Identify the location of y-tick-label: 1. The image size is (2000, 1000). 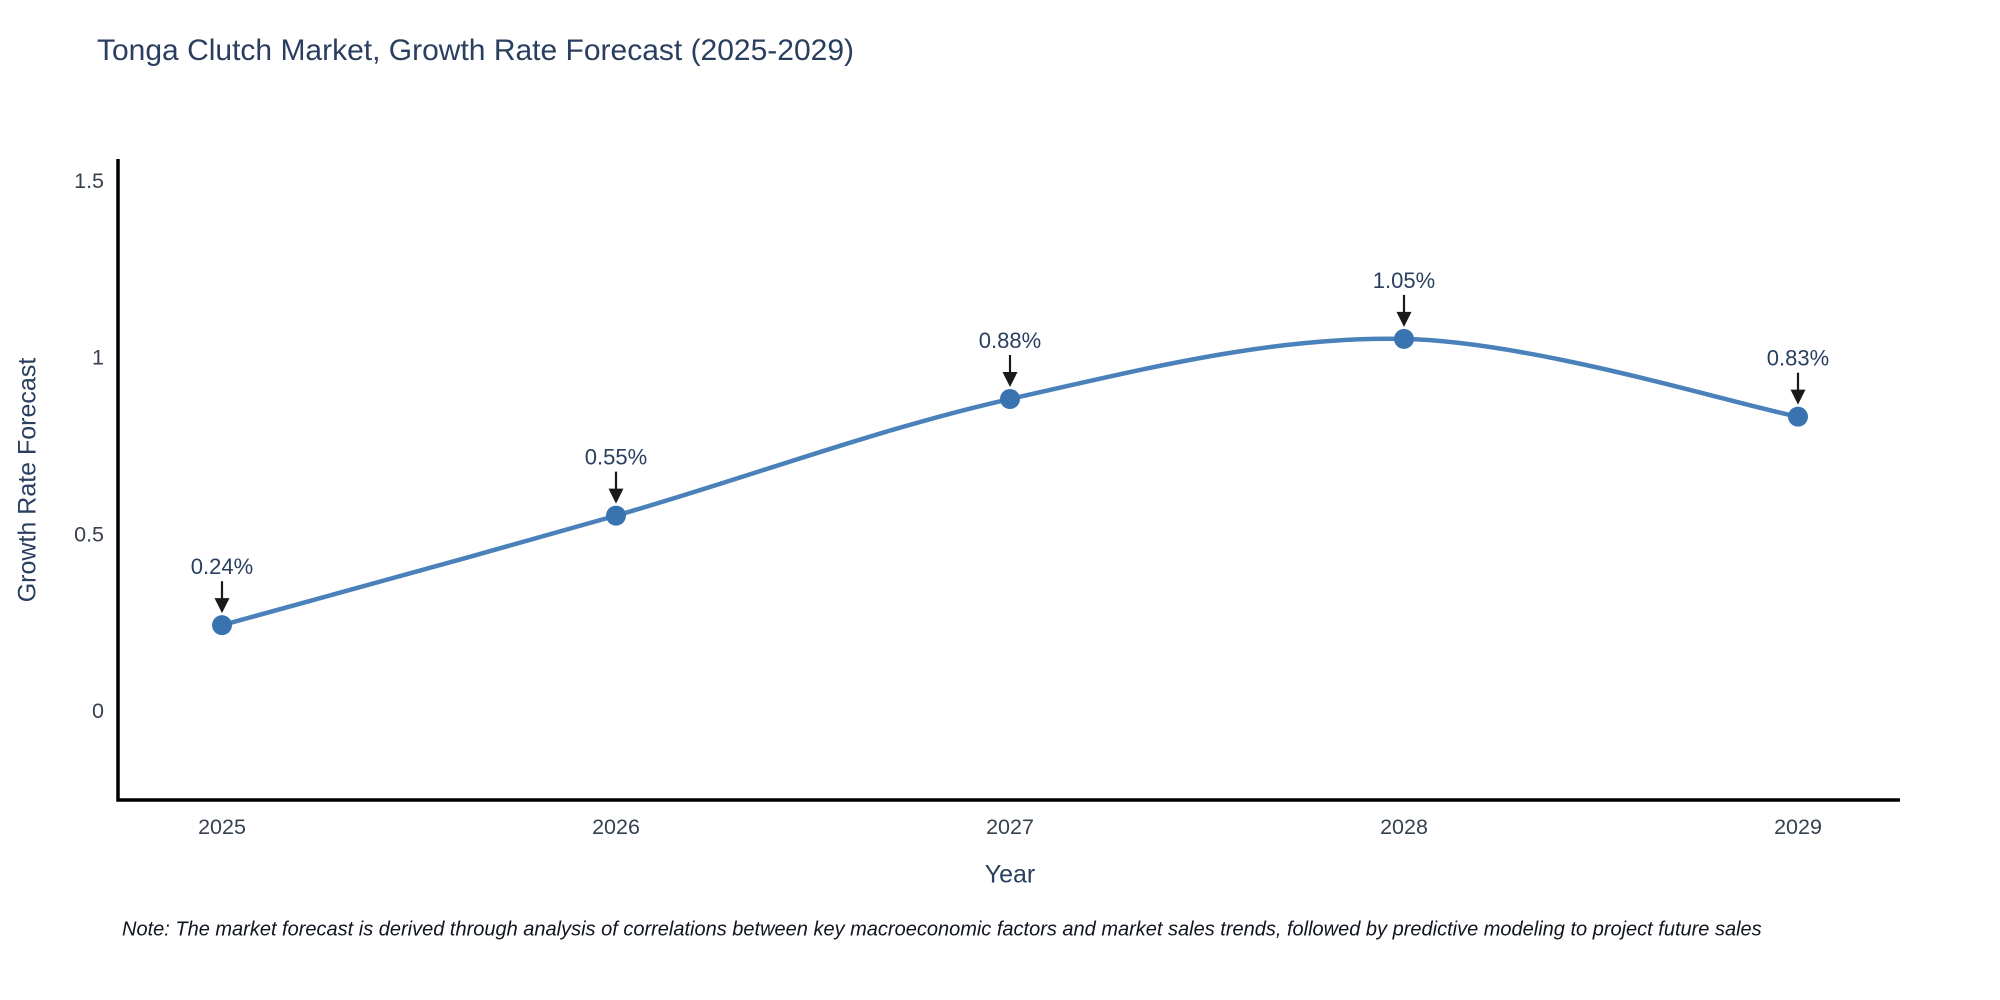
(98, 358).